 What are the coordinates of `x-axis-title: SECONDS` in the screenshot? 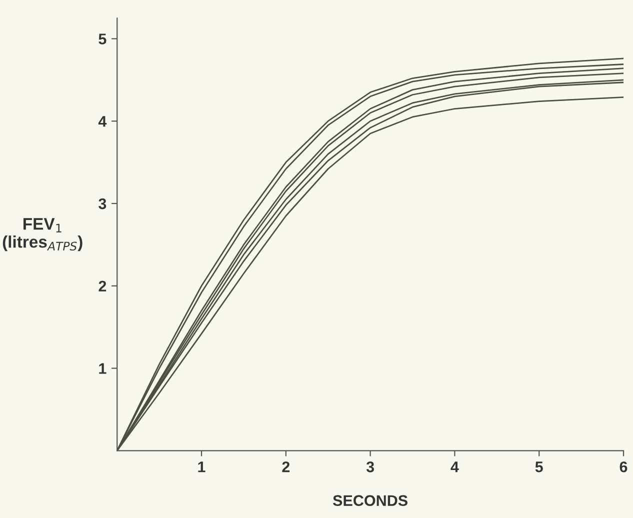 It's located at (370, 500).